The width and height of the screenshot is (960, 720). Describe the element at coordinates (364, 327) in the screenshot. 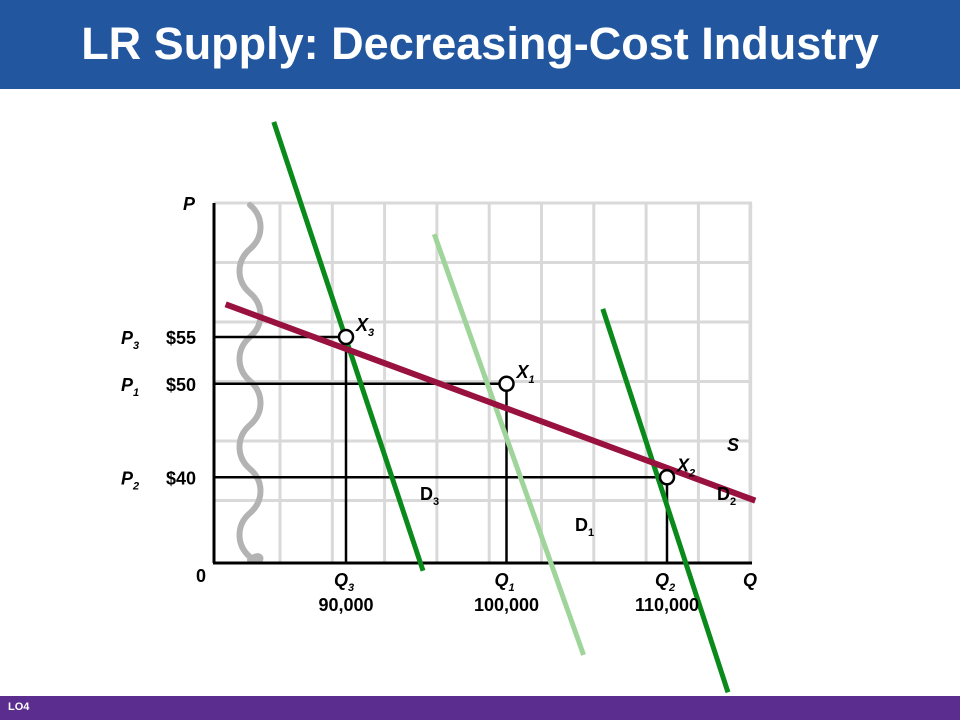

I see `equilibrium-label-x3: X3` at that location.